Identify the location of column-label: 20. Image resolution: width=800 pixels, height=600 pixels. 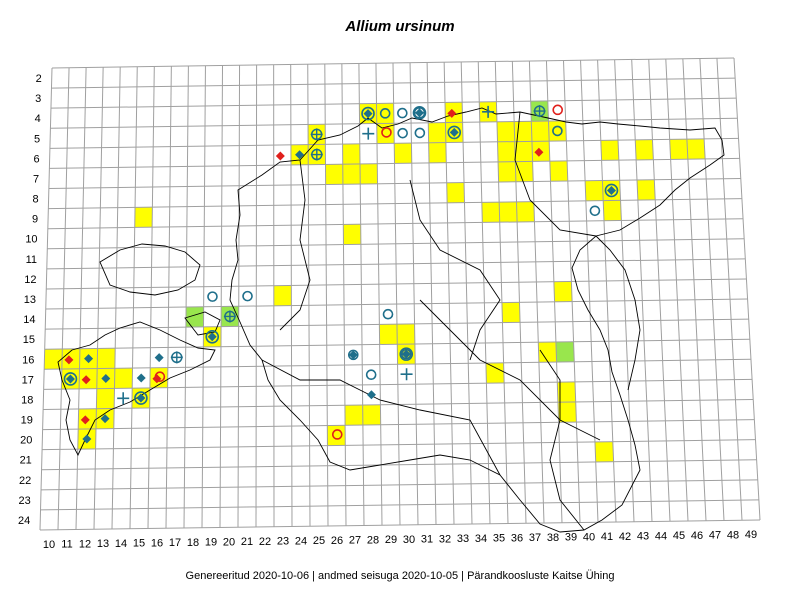
(229, 542).